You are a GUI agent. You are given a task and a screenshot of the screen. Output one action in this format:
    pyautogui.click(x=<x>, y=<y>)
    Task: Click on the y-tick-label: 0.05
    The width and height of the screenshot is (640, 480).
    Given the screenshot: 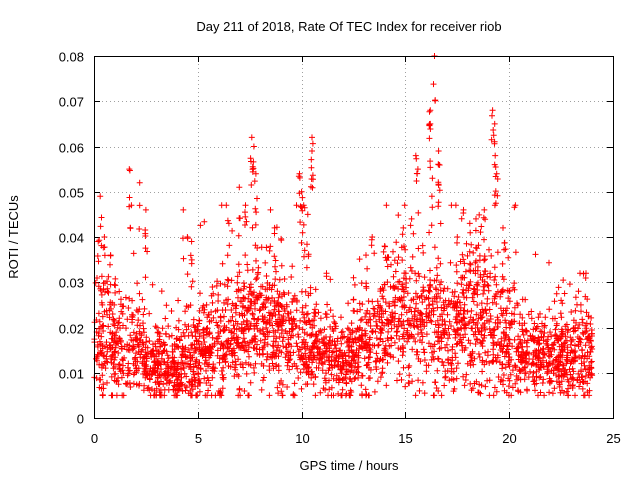 What is the action you would take?
    pyautogui.click(x=71, y=193)
    